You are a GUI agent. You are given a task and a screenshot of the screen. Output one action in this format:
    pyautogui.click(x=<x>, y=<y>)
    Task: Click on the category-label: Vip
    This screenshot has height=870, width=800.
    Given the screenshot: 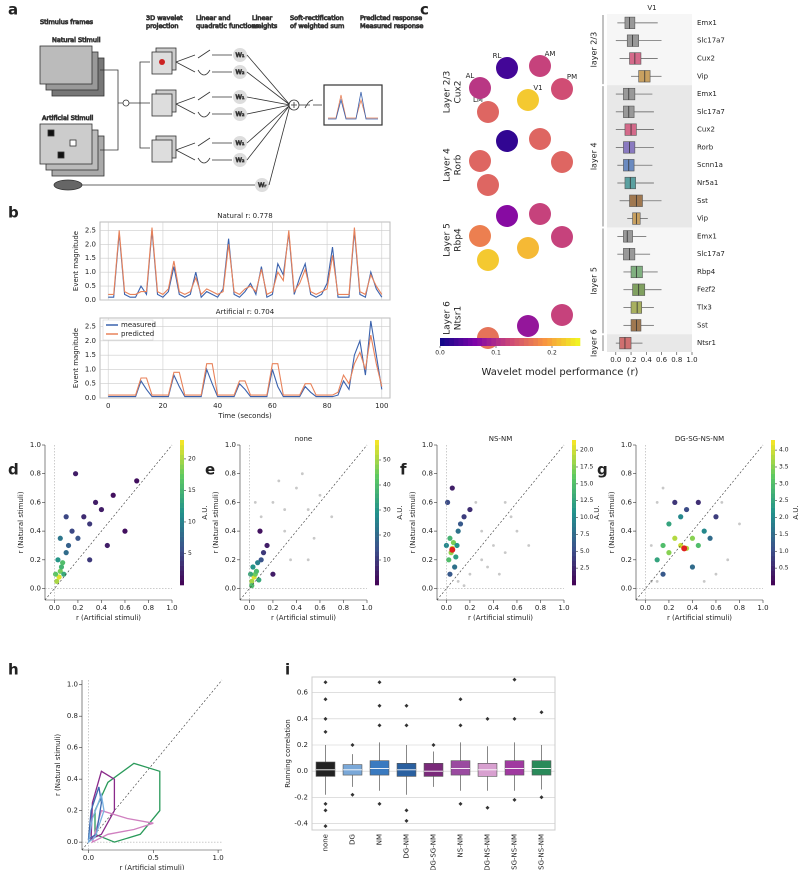 What is the action you would take?
    pyautogui.click(x=703, y=219)
    